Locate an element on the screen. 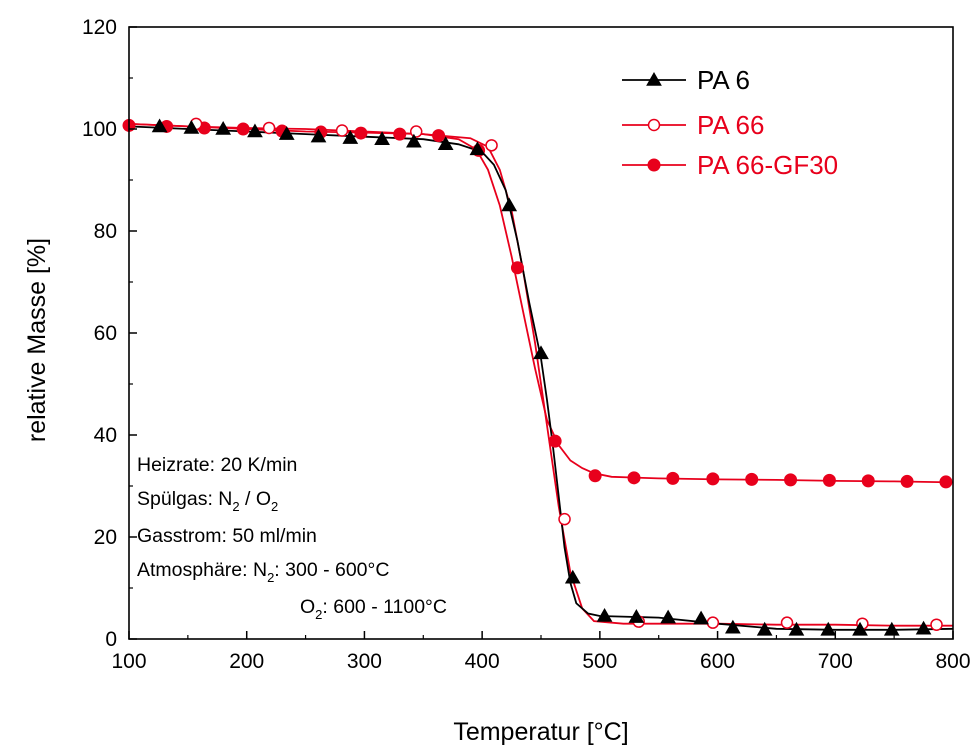 The height and width of the screenshot is (747, 976). atmo-range-1: : 300 - 600°C is located at coordinates (331, 570).